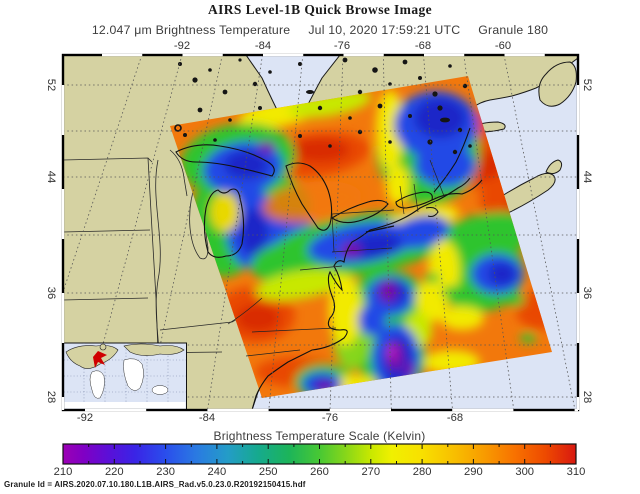 This screenshot has height=494, width=640. Describe the element at coordinates (207, 418) in the screenshot. I see `lon-label-bottom: -84` at that location.